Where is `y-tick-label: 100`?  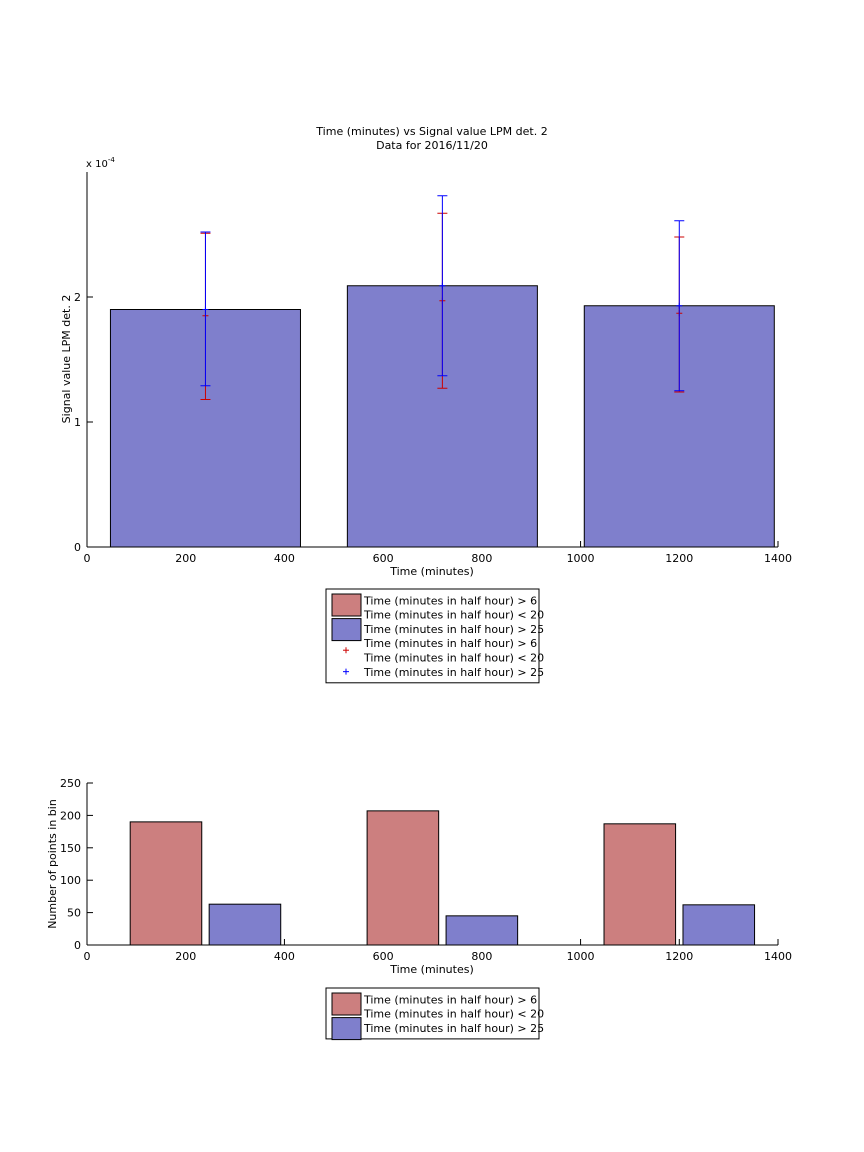
y-tick-label: 100 is located at coordinates (70, 880).